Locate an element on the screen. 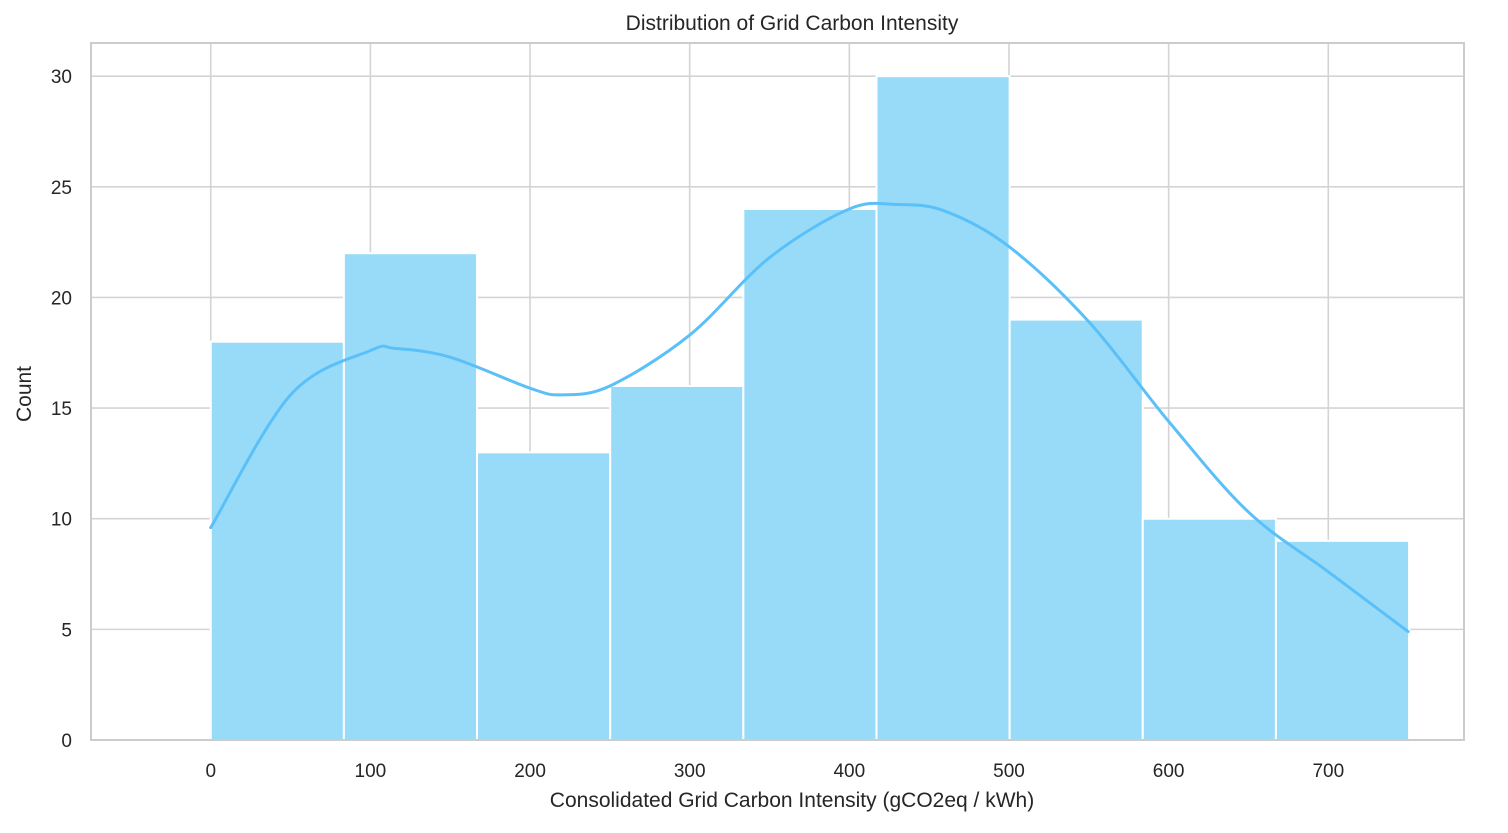  chart-title: Distribution of Grid Carbon Intensity is located at coordinates (792, 23).